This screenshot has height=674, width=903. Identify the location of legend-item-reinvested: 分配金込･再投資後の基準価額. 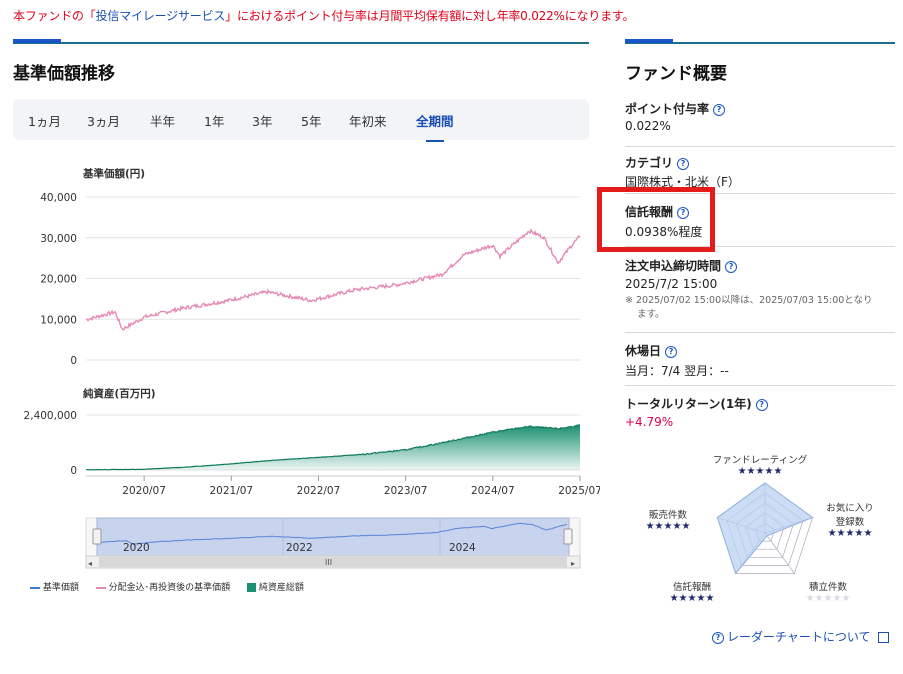
(163, 588).